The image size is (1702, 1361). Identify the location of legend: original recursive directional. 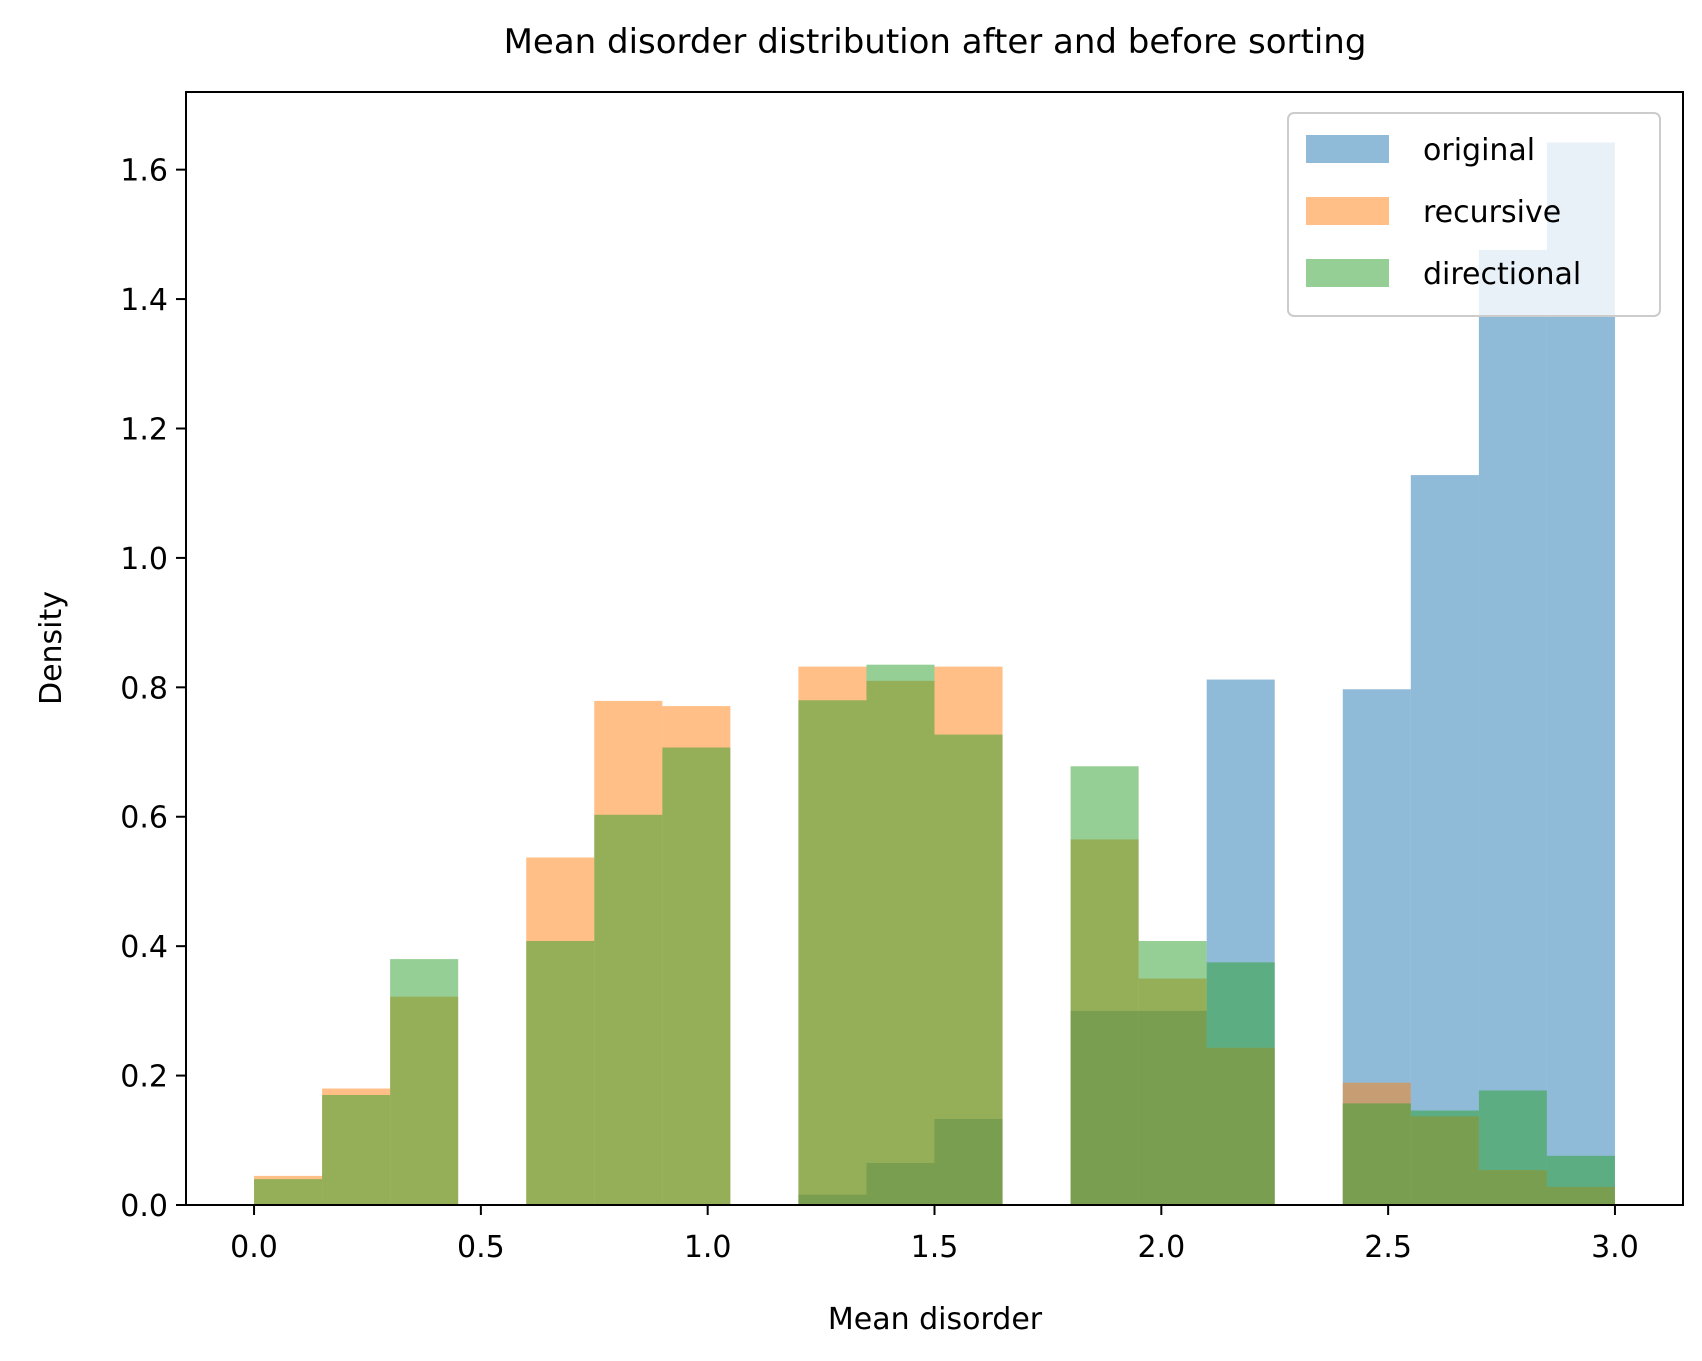
(1474, 214).